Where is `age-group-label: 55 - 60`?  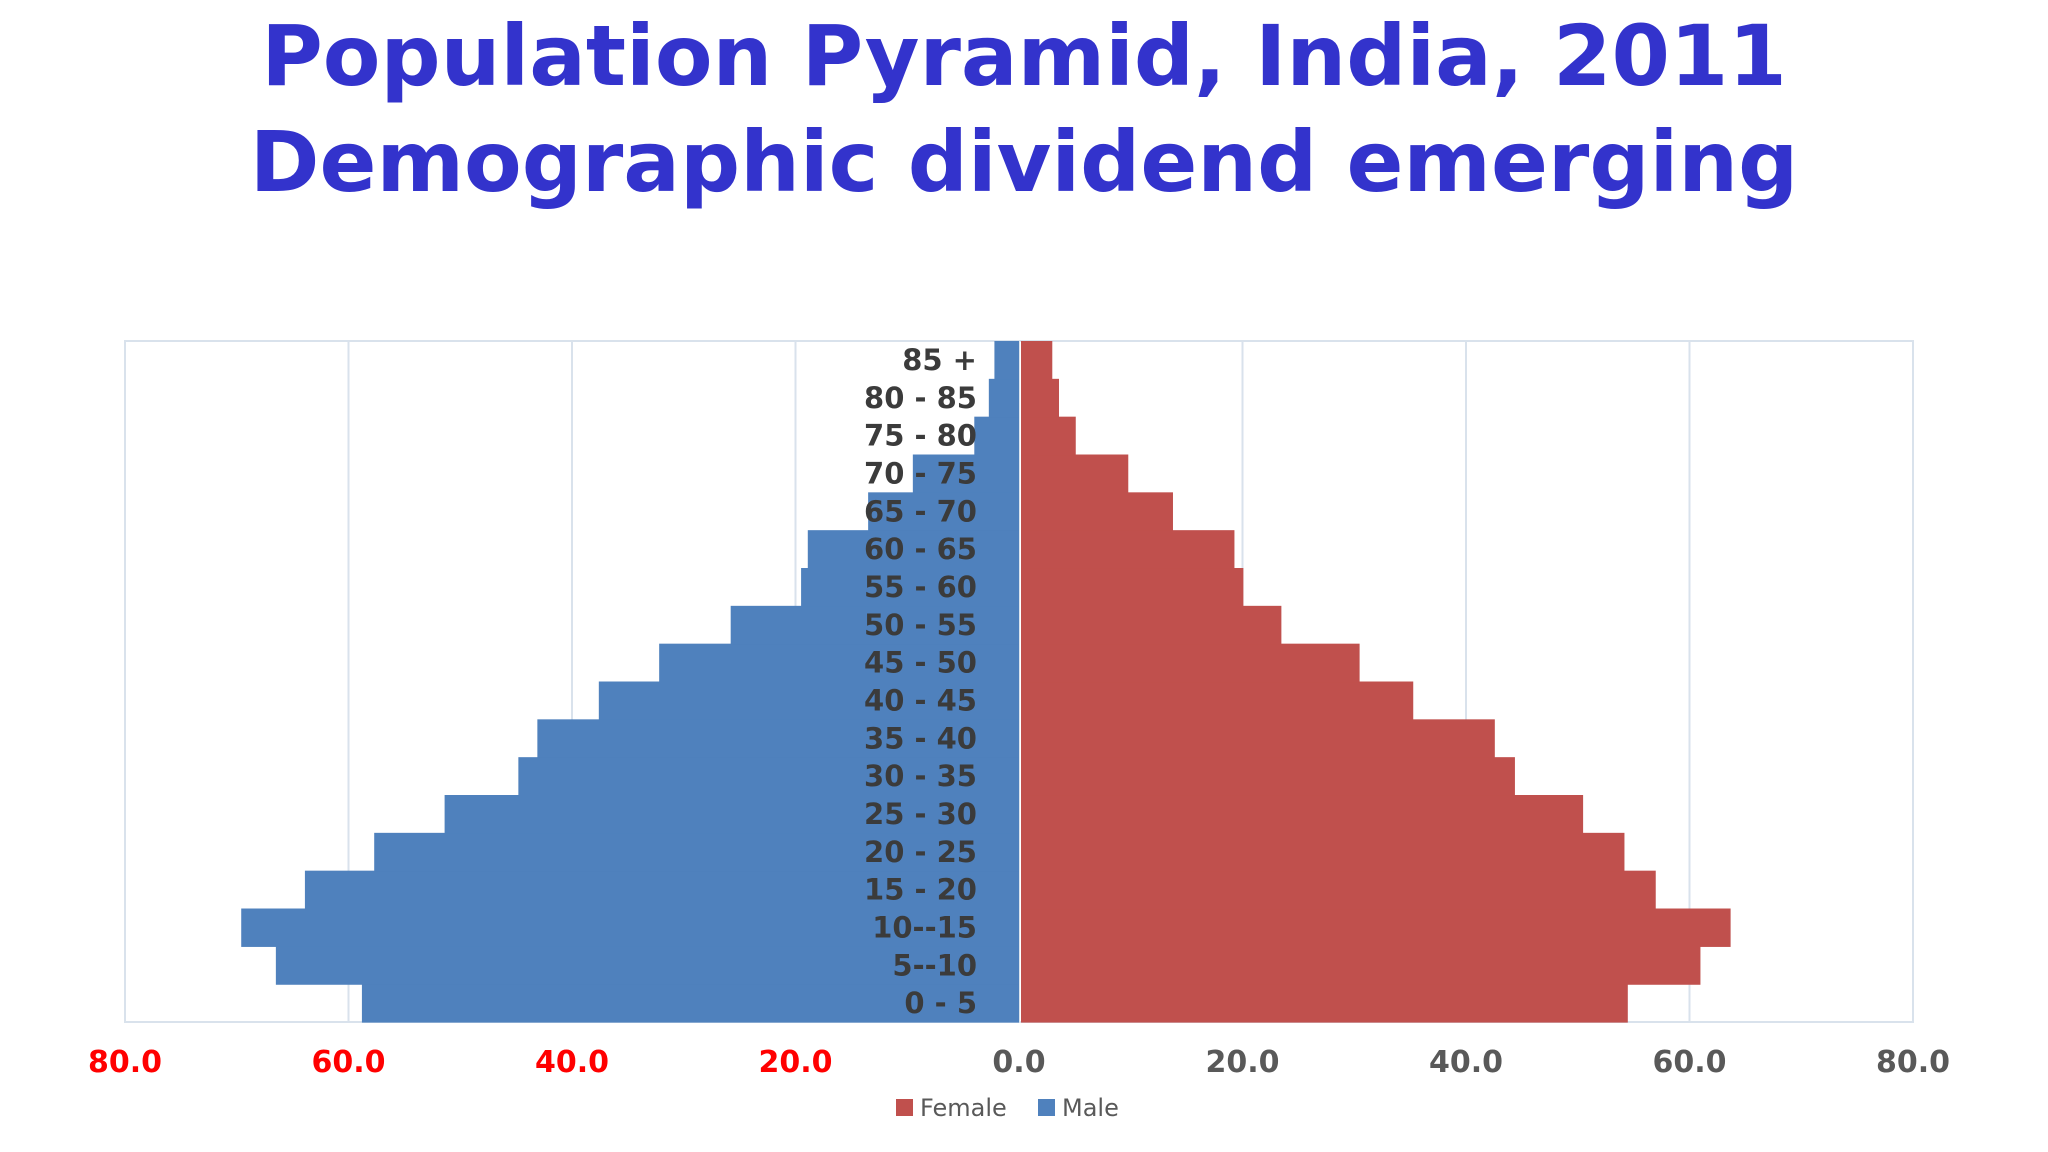
age-group-label: 55 - 60 is located at coordinates (920, 587).